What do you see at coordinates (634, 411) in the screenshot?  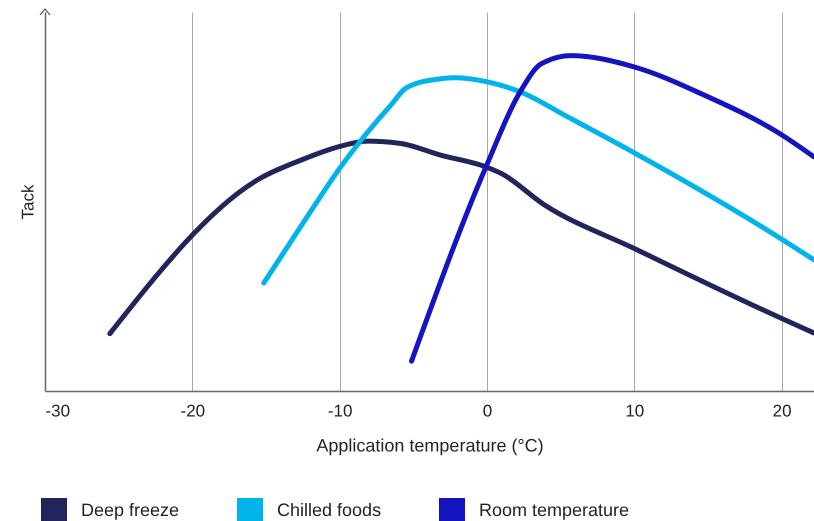 I see `x-tick-label: 10` at bounding box center [634, 411].